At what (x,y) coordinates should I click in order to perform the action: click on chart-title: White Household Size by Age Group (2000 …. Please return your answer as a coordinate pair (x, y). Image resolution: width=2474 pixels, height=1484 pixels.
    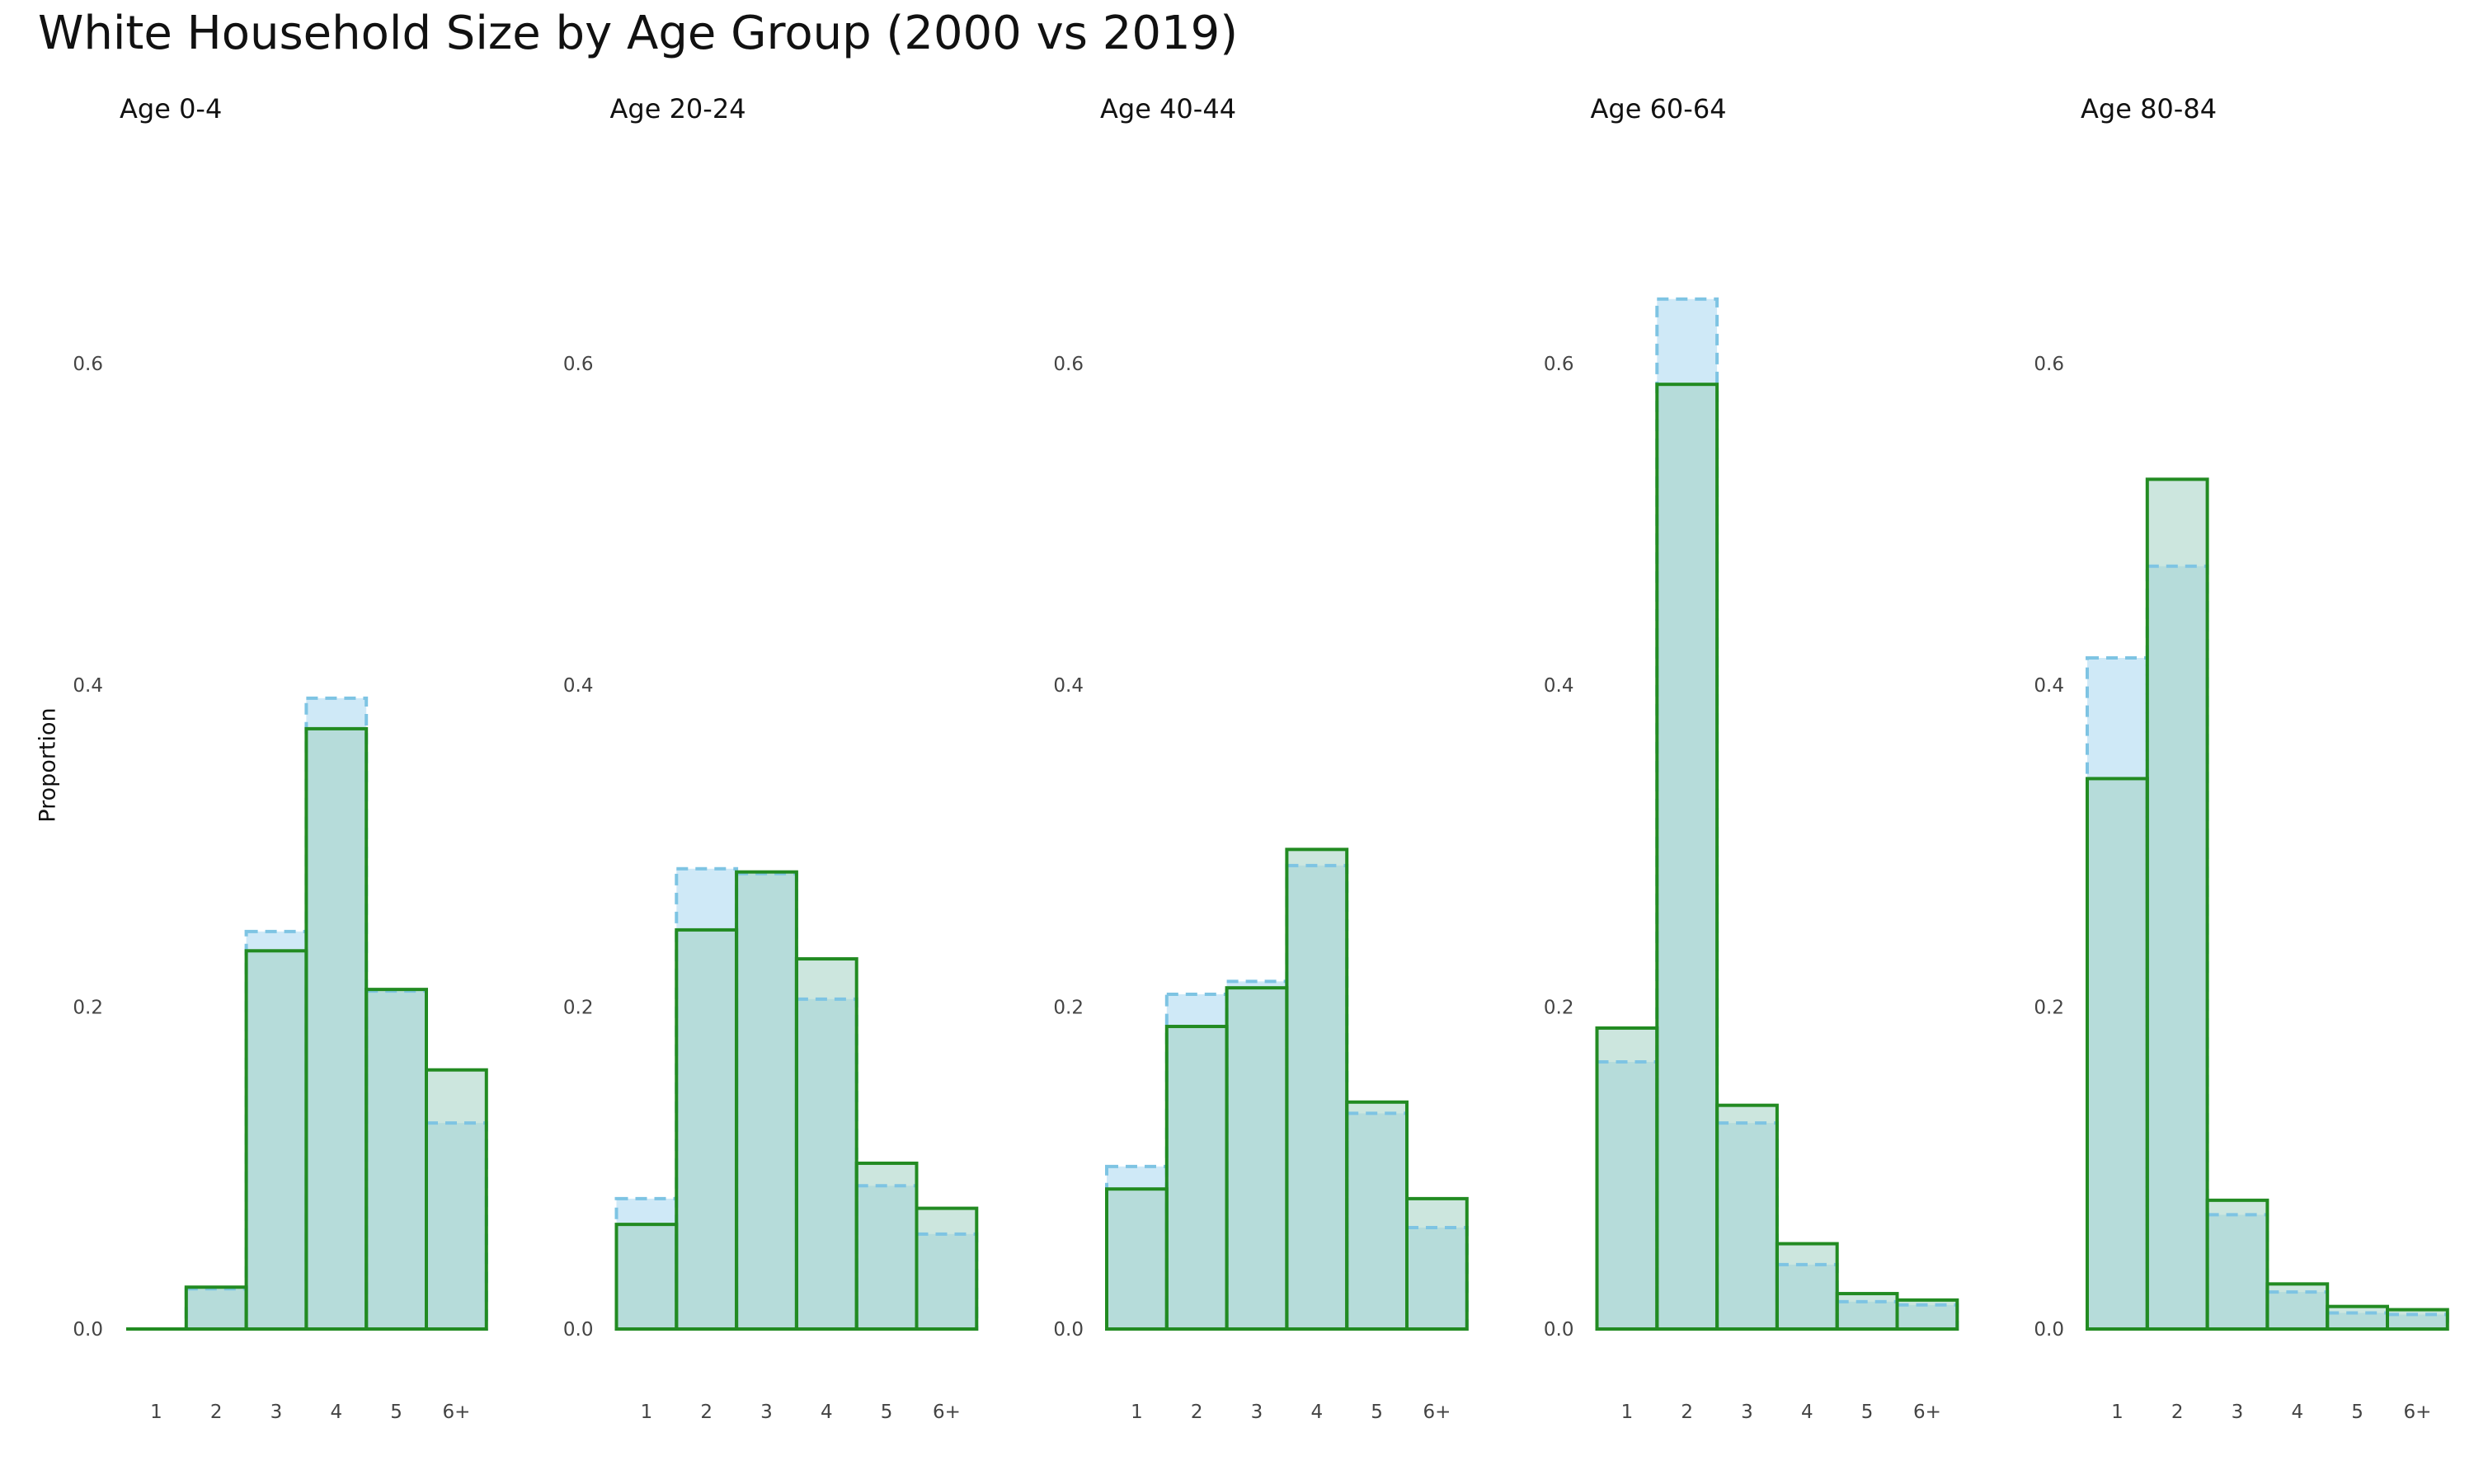
    Looking at the image, I should click on (638, 33).